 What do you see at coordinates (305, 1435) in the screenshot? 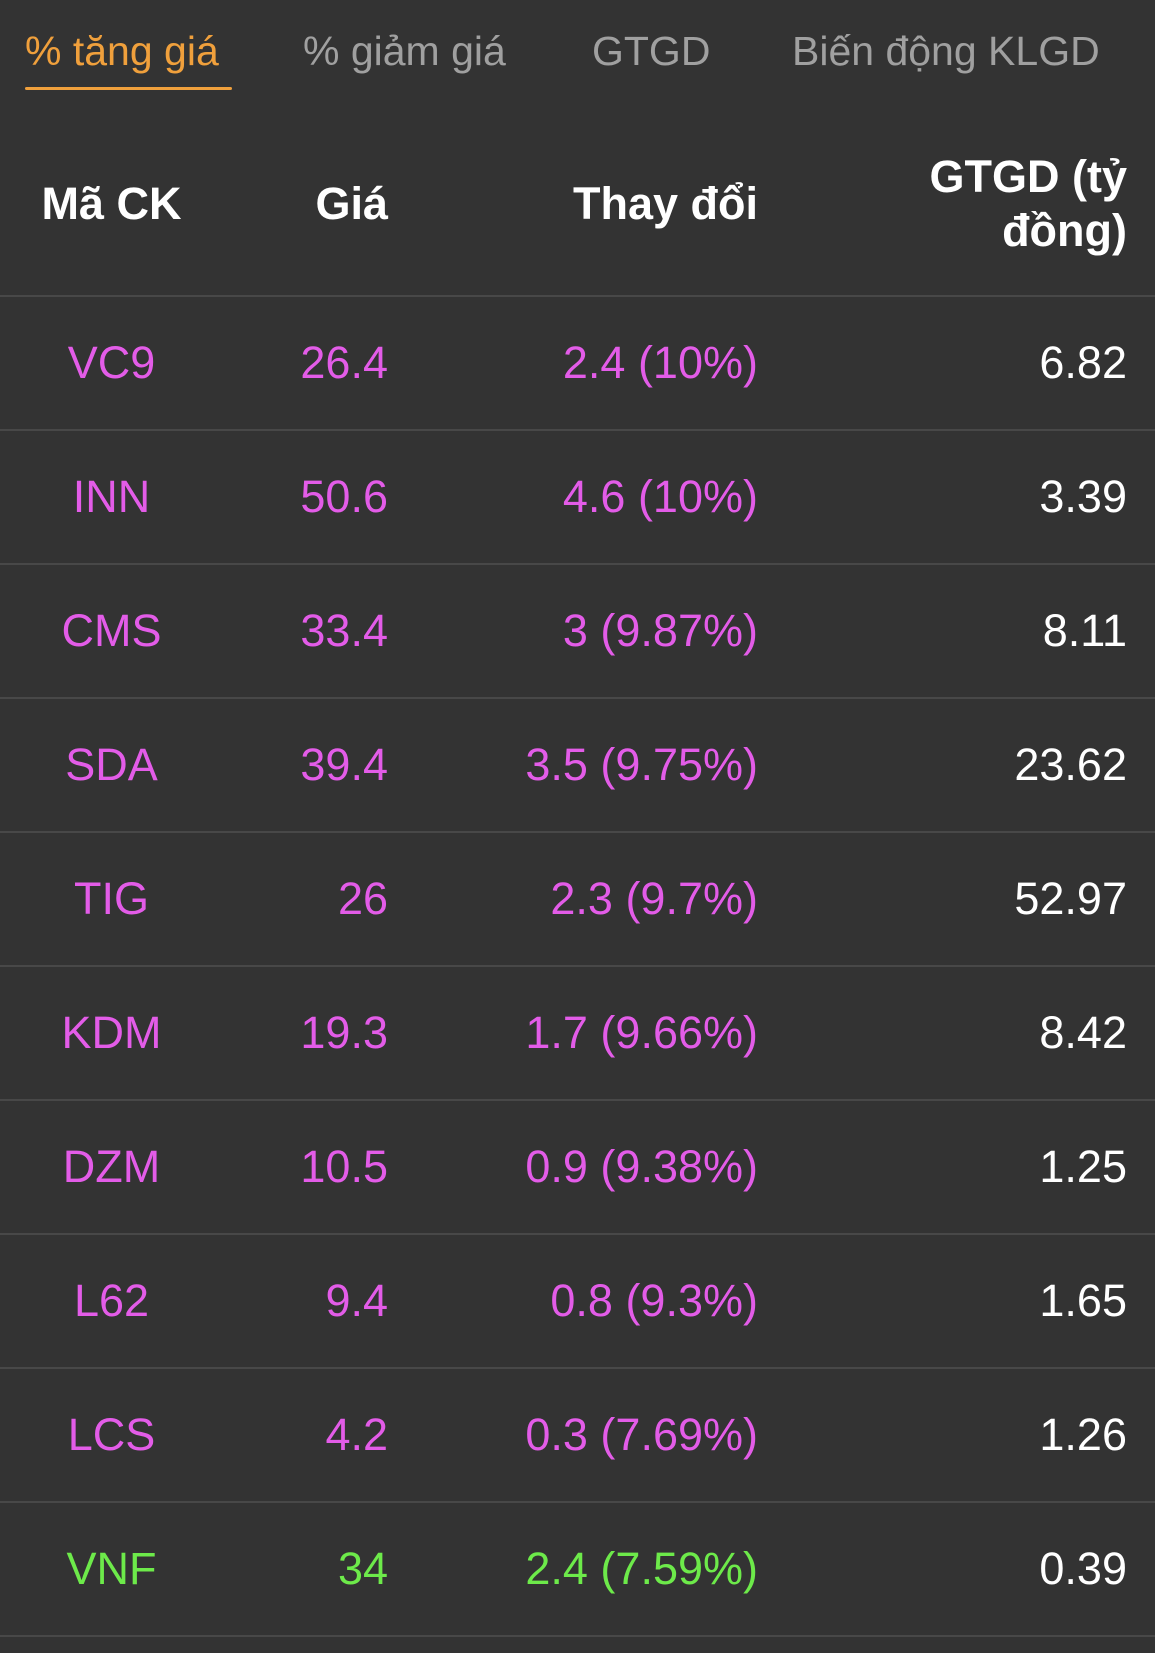
I see `row-price: 4.2` at bounding box center [305, 1435].